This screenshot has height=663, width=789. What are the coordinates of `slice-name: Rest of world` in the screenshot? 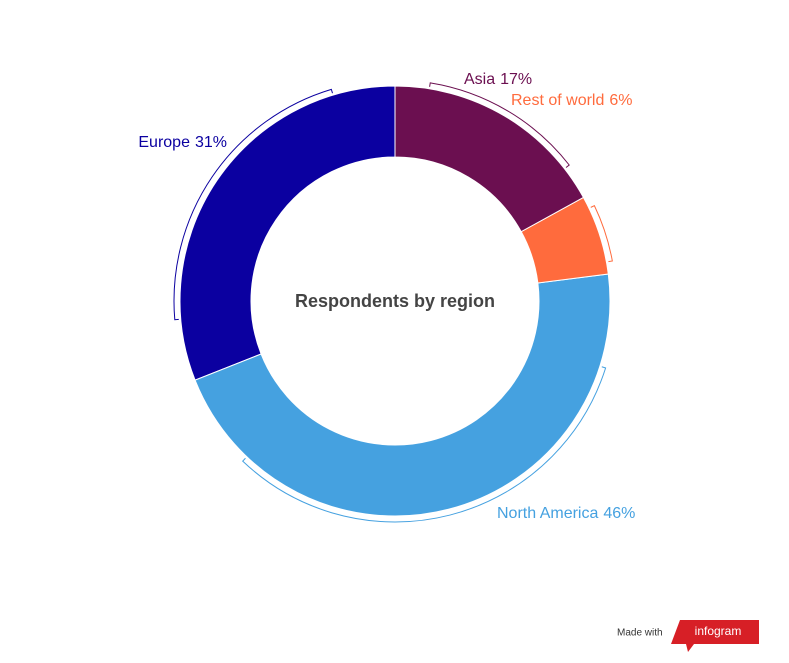 It's located at (557, 100).